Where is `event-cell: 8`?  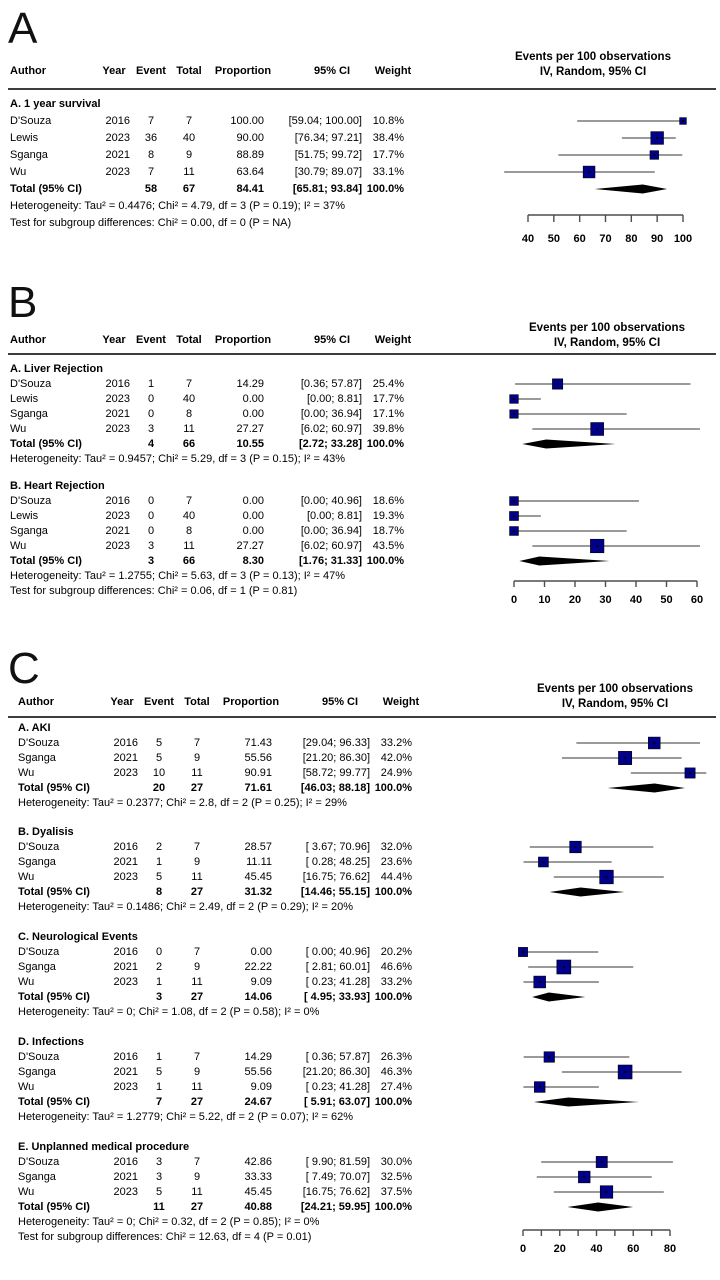
event-cell: 8 is located at coordinates (151, 155).